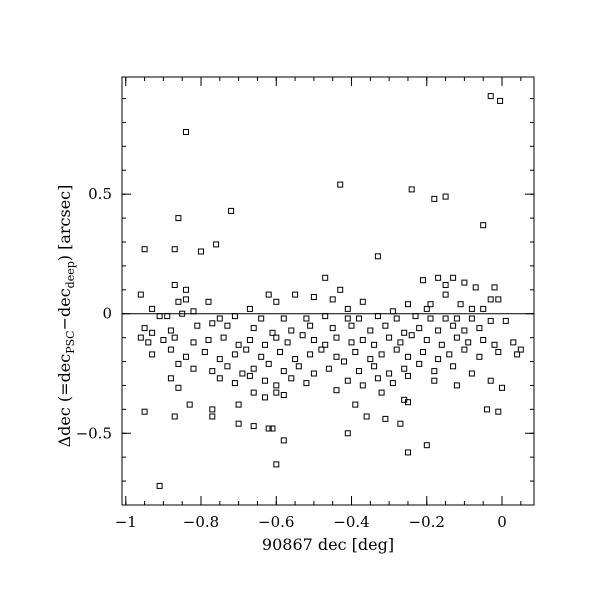 Image resolution: width=611 pixels, height=611 pixels. Describe the element at coordinates (107, 314) in the screenshot. I see `y-tick-label: 0` at that location.